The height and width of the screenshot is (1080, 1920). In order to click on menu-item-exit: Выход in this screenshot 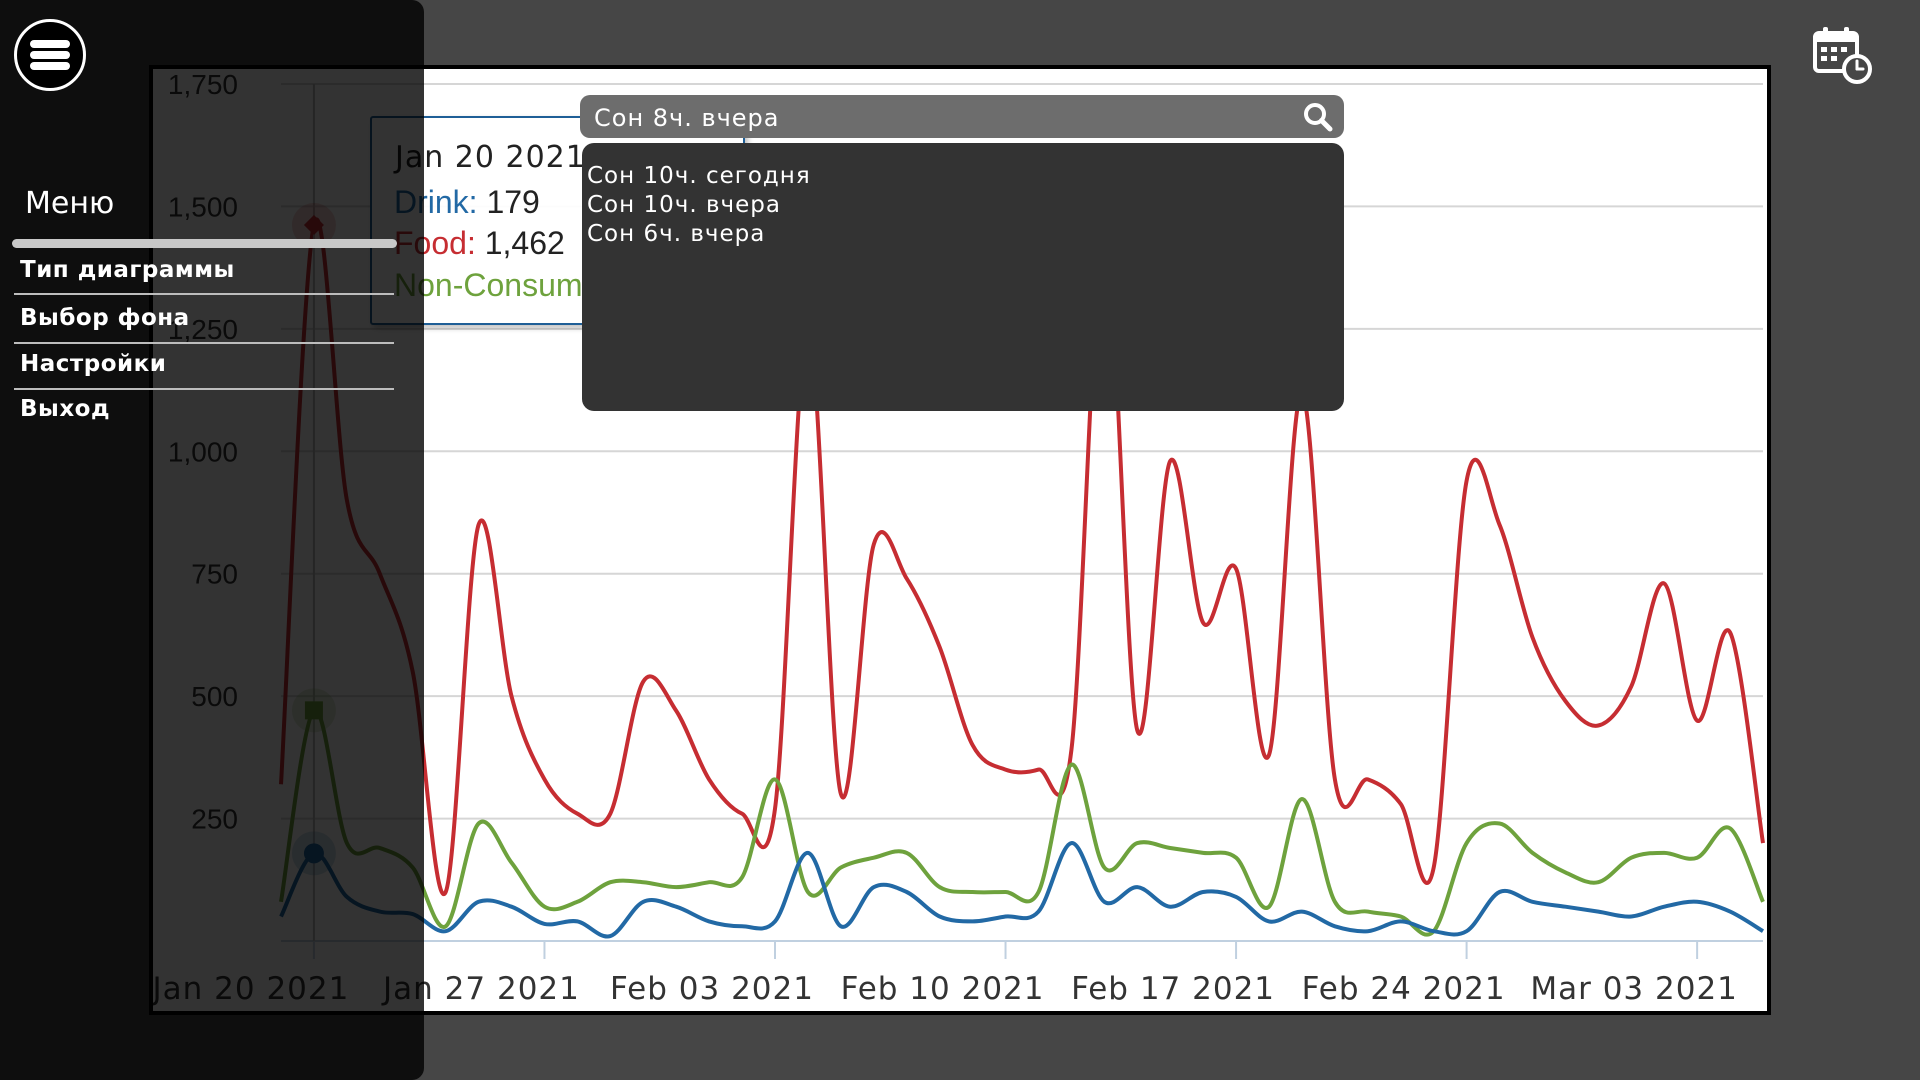, I will do `click(65, 409)`.